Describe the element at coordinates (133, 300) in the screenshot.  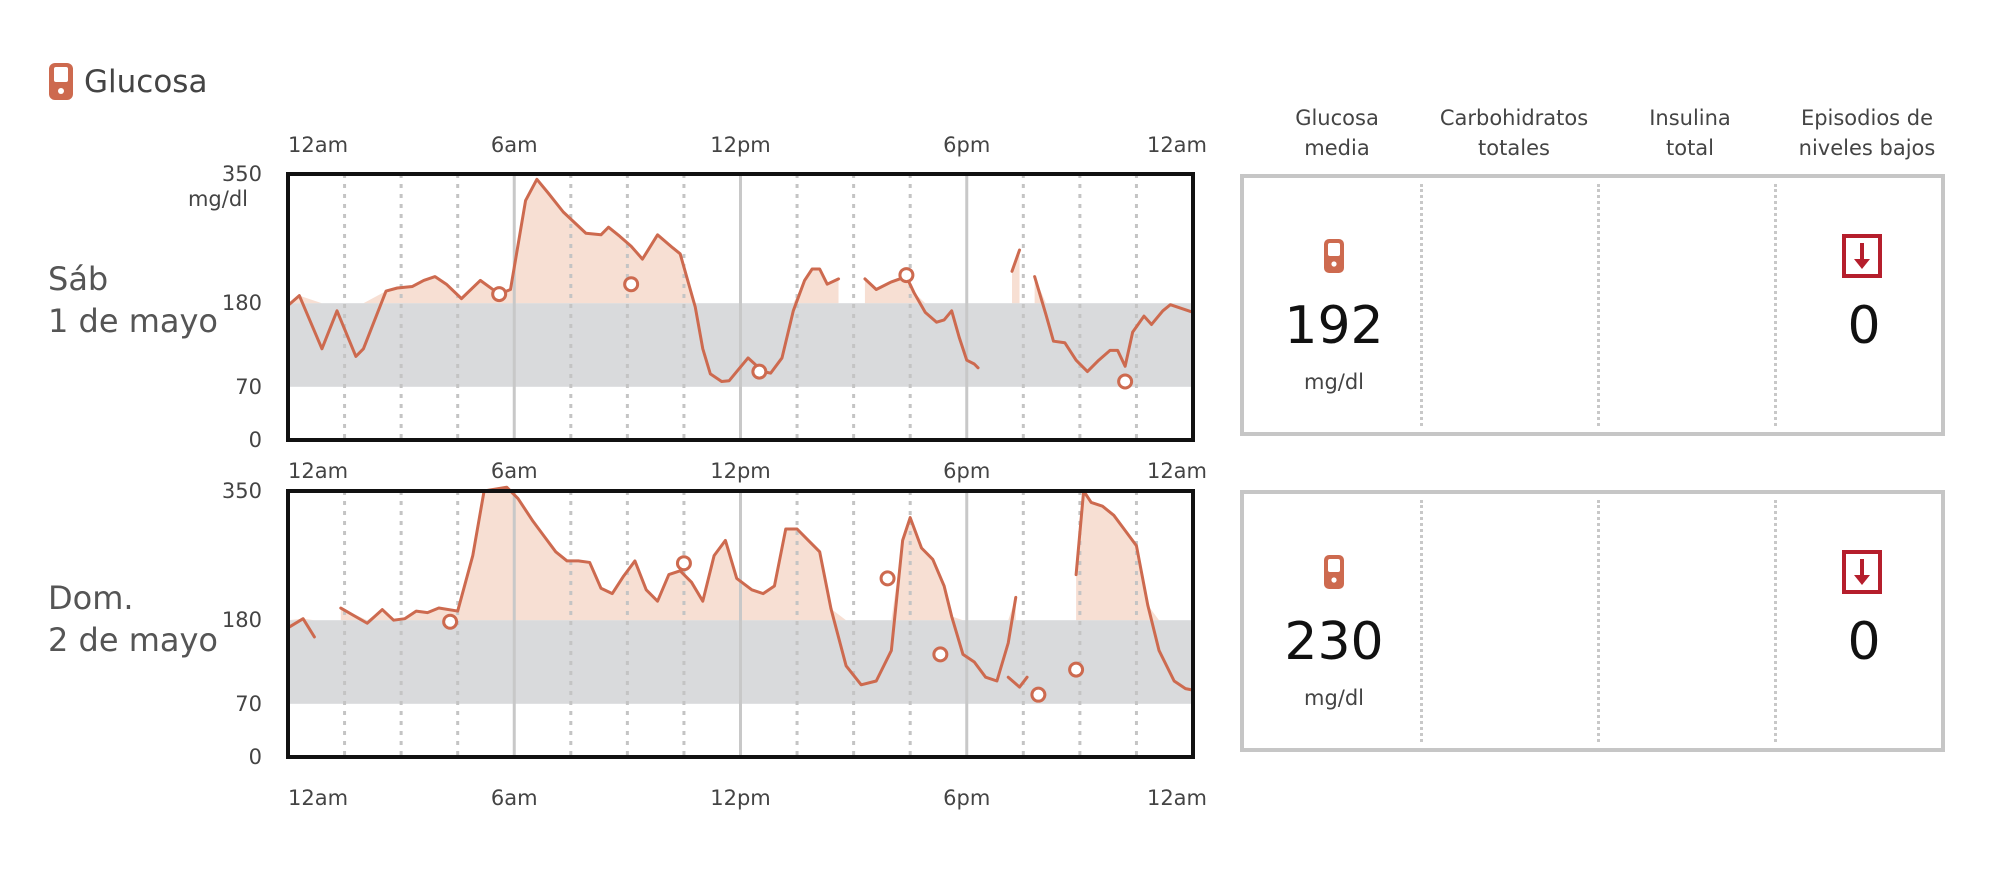
I see `day-label-saturday: Sáb 1 de mayo` at that location.